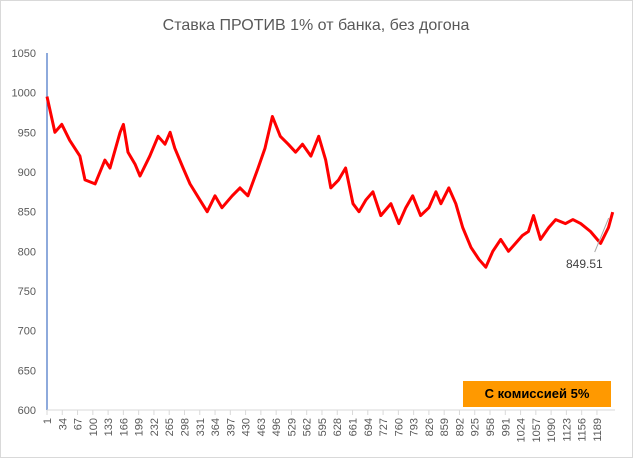  Describe the element at coordinates (27, 213) in the screenshot. I see `y-tick-label: 850` at that location.